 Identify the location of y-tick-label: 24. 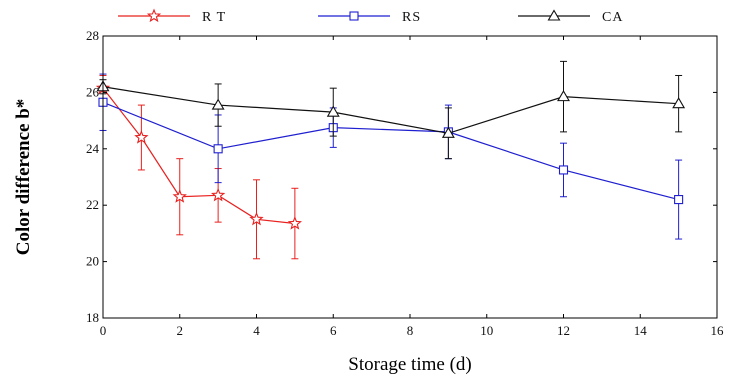
(93, 148).